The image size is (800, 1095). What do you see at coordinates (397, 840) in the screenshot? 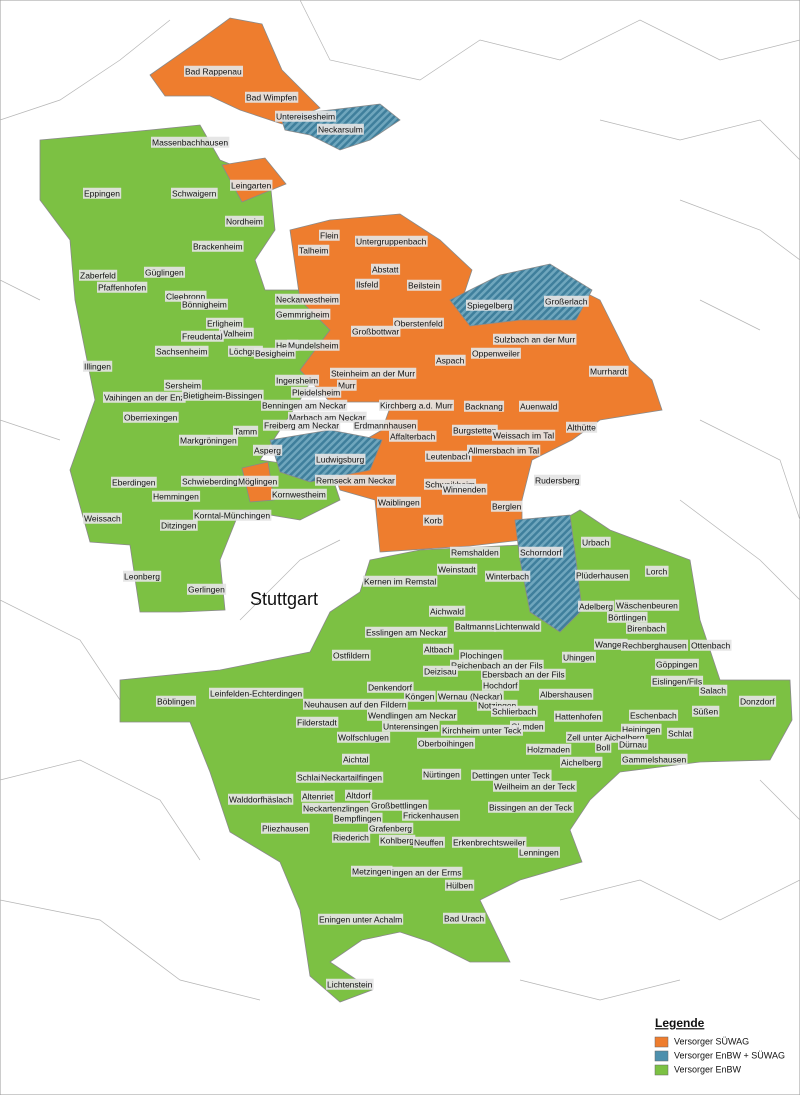
I see `place-label: Kohlberg` at bounding box center [397, 840].